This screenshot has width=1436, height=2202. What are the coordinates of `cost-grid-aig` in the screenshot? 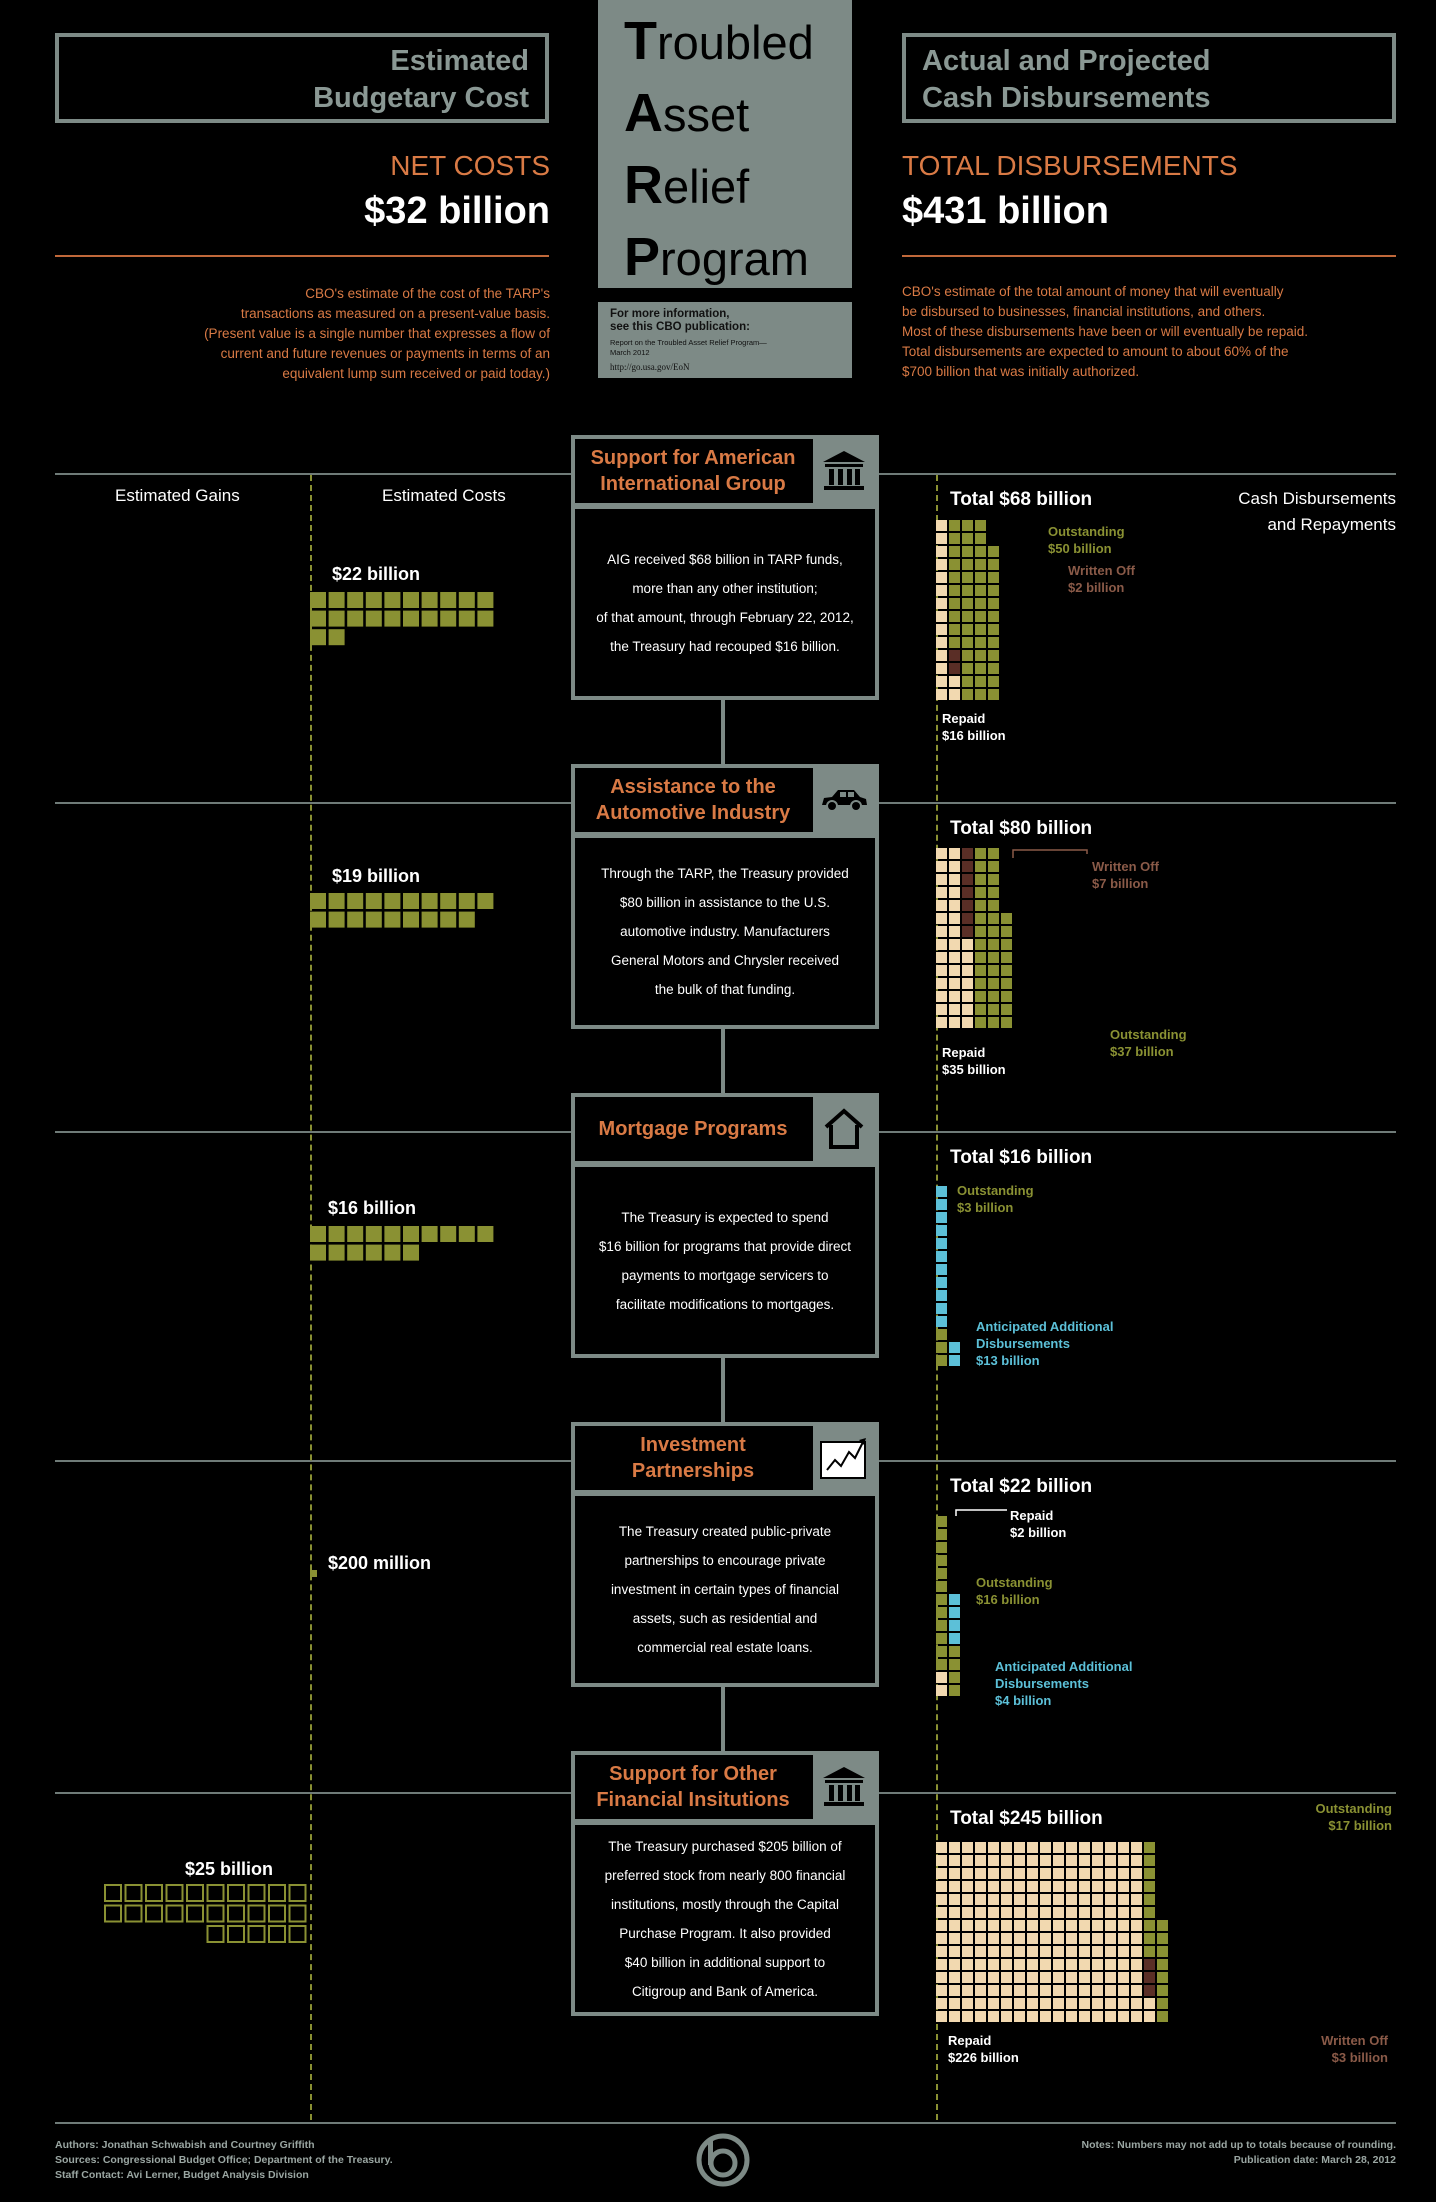 It's located at (402, 619).